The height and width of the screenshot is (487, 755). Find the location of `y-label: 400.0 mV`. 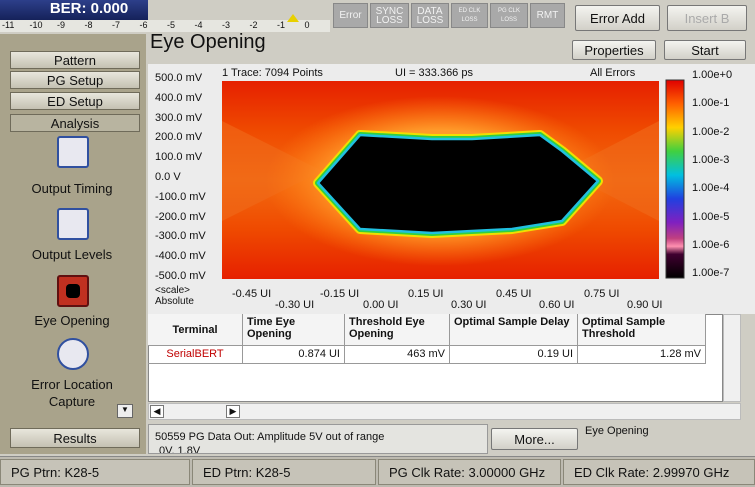

y-label: 400.0 mV is located at coordinates (179, 97).